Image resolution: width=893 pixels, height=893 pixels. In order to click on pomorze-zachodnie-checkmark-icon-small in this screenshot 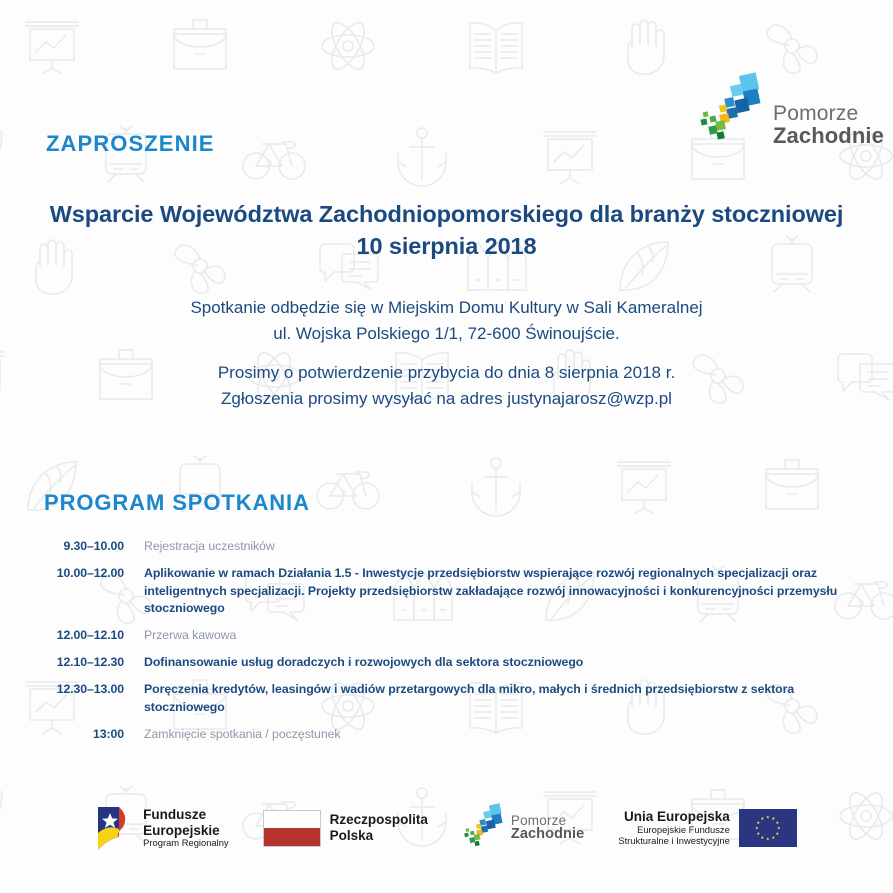, I will do `click(485, 828)`.